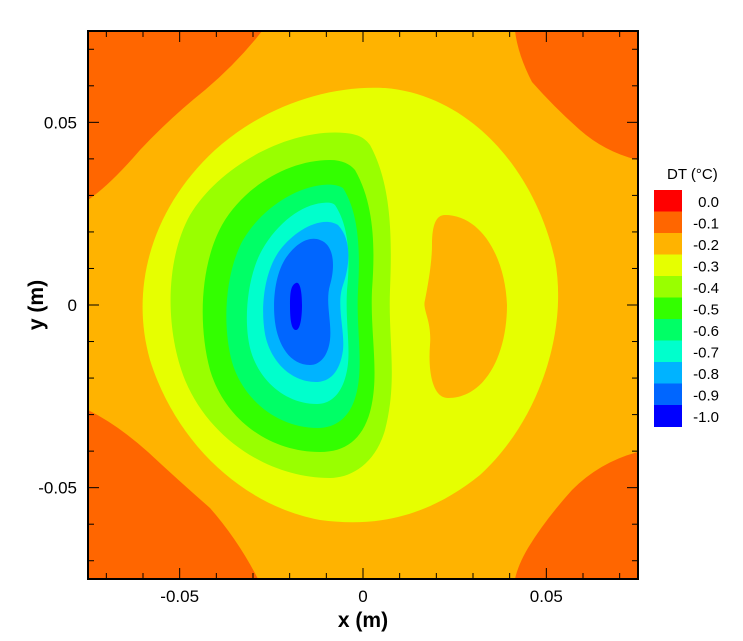 Image resolution: width=743 pixels, height=641 pixels. I want to click on legend-swatches, so click(668, 308).